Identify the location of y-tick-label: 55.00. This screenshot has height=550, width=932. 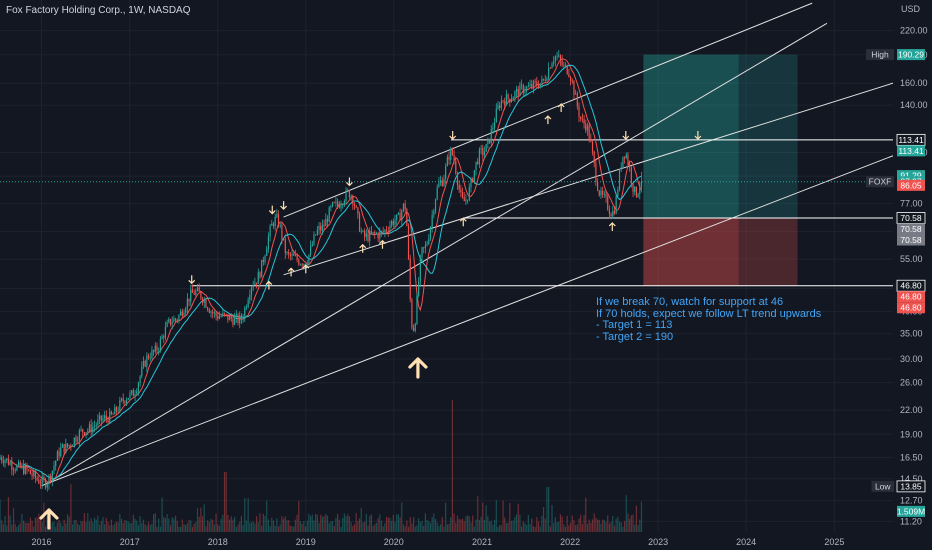
(911, 259).